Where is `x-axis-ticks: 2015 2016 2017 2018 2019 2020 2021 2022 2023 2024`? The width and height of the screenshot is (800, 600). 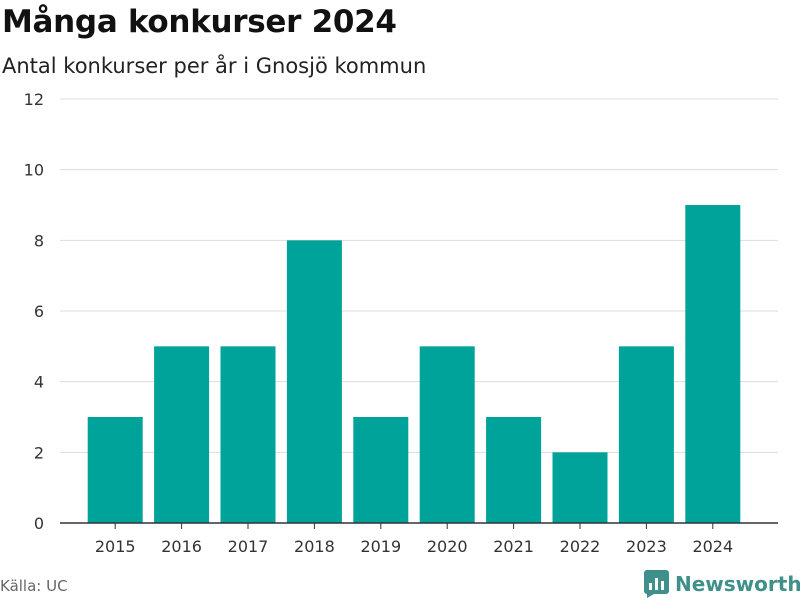 x-axis-ticks: 2015 2016 2017 2018 2019 2020 2021 2022 2023 2024 is located at coordinates (414, 539).